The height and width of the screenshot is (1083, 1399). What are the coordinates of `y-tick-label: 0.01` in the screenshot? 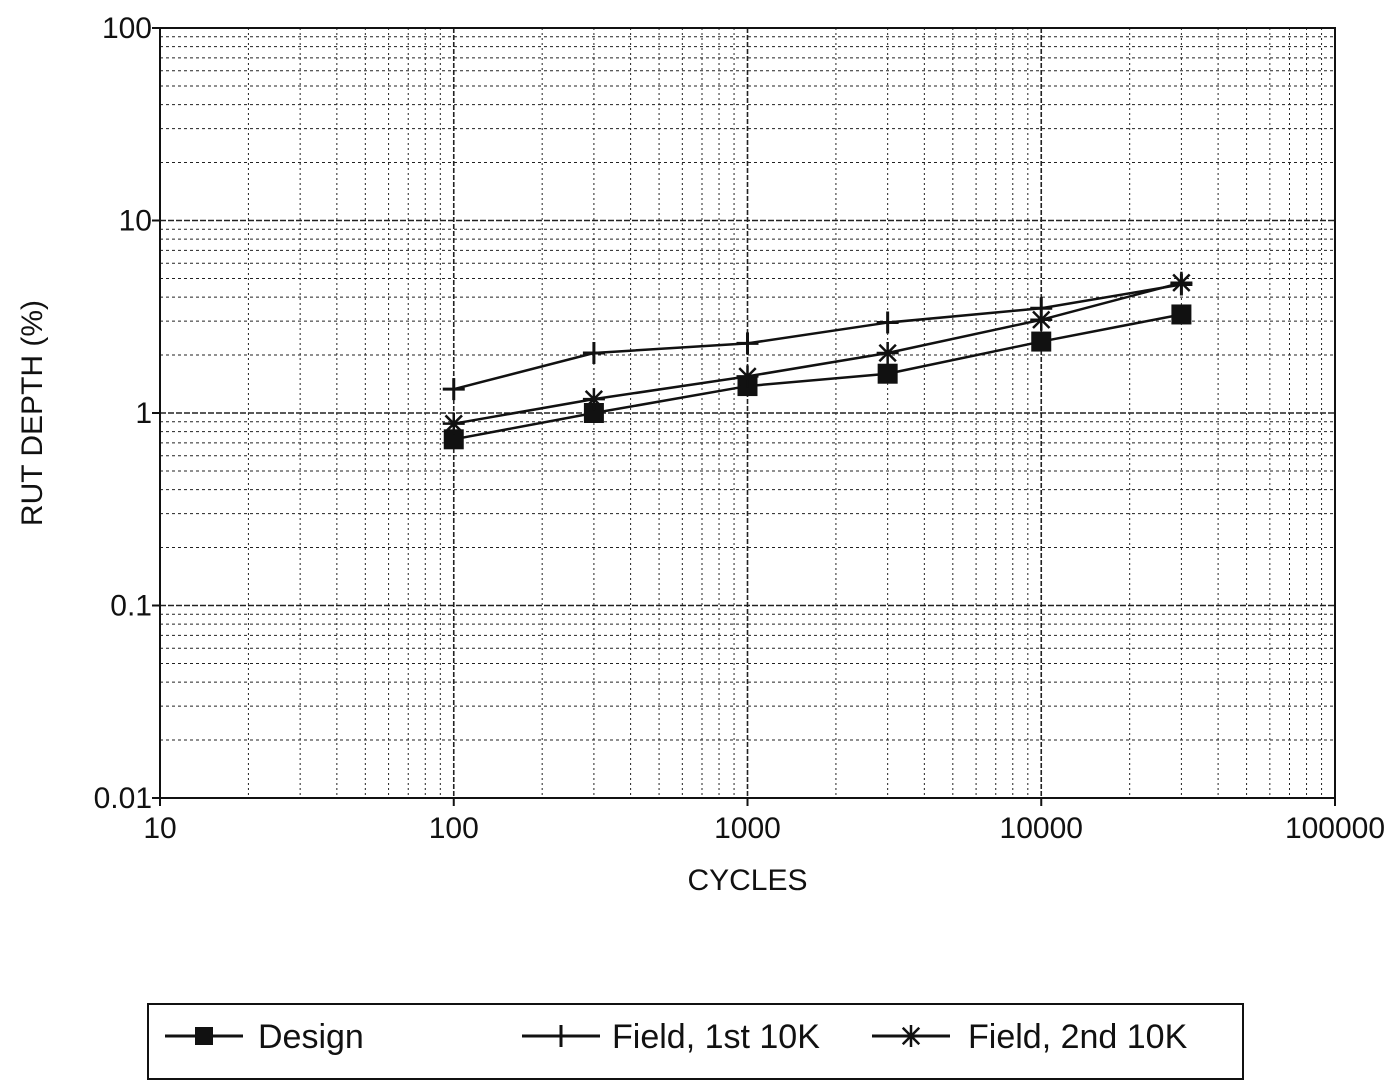 It's located at (123, 798).